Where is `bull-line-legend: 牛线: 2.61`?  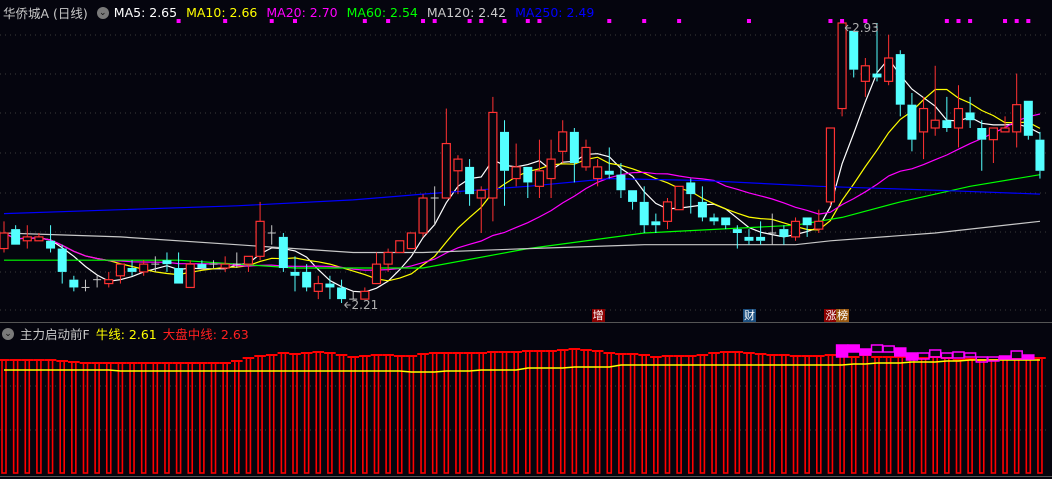 bull-line-legend: 牛线: 2.61 is located at coordinates (126, 334).